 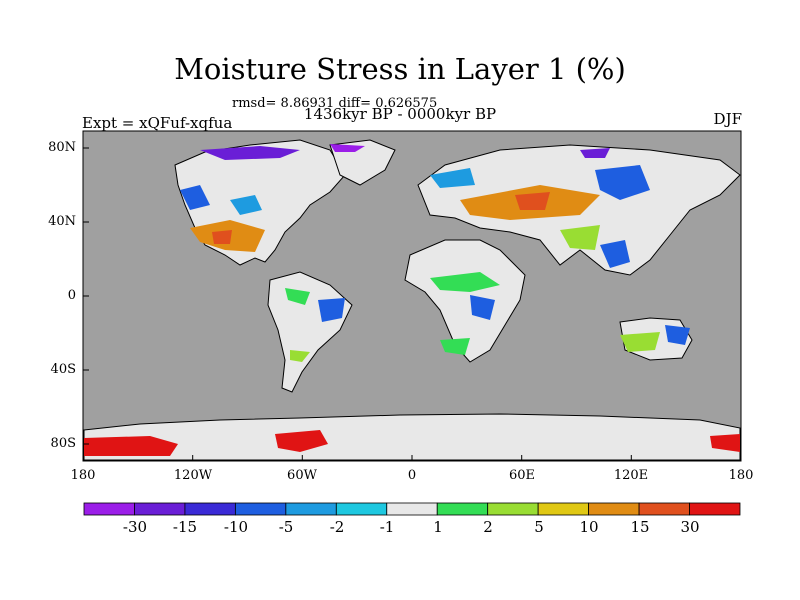 What do you see at coordinates (522, 475) in the screenshot?
I see `x-tick-label: 60E` at bounding box center [522, 475].